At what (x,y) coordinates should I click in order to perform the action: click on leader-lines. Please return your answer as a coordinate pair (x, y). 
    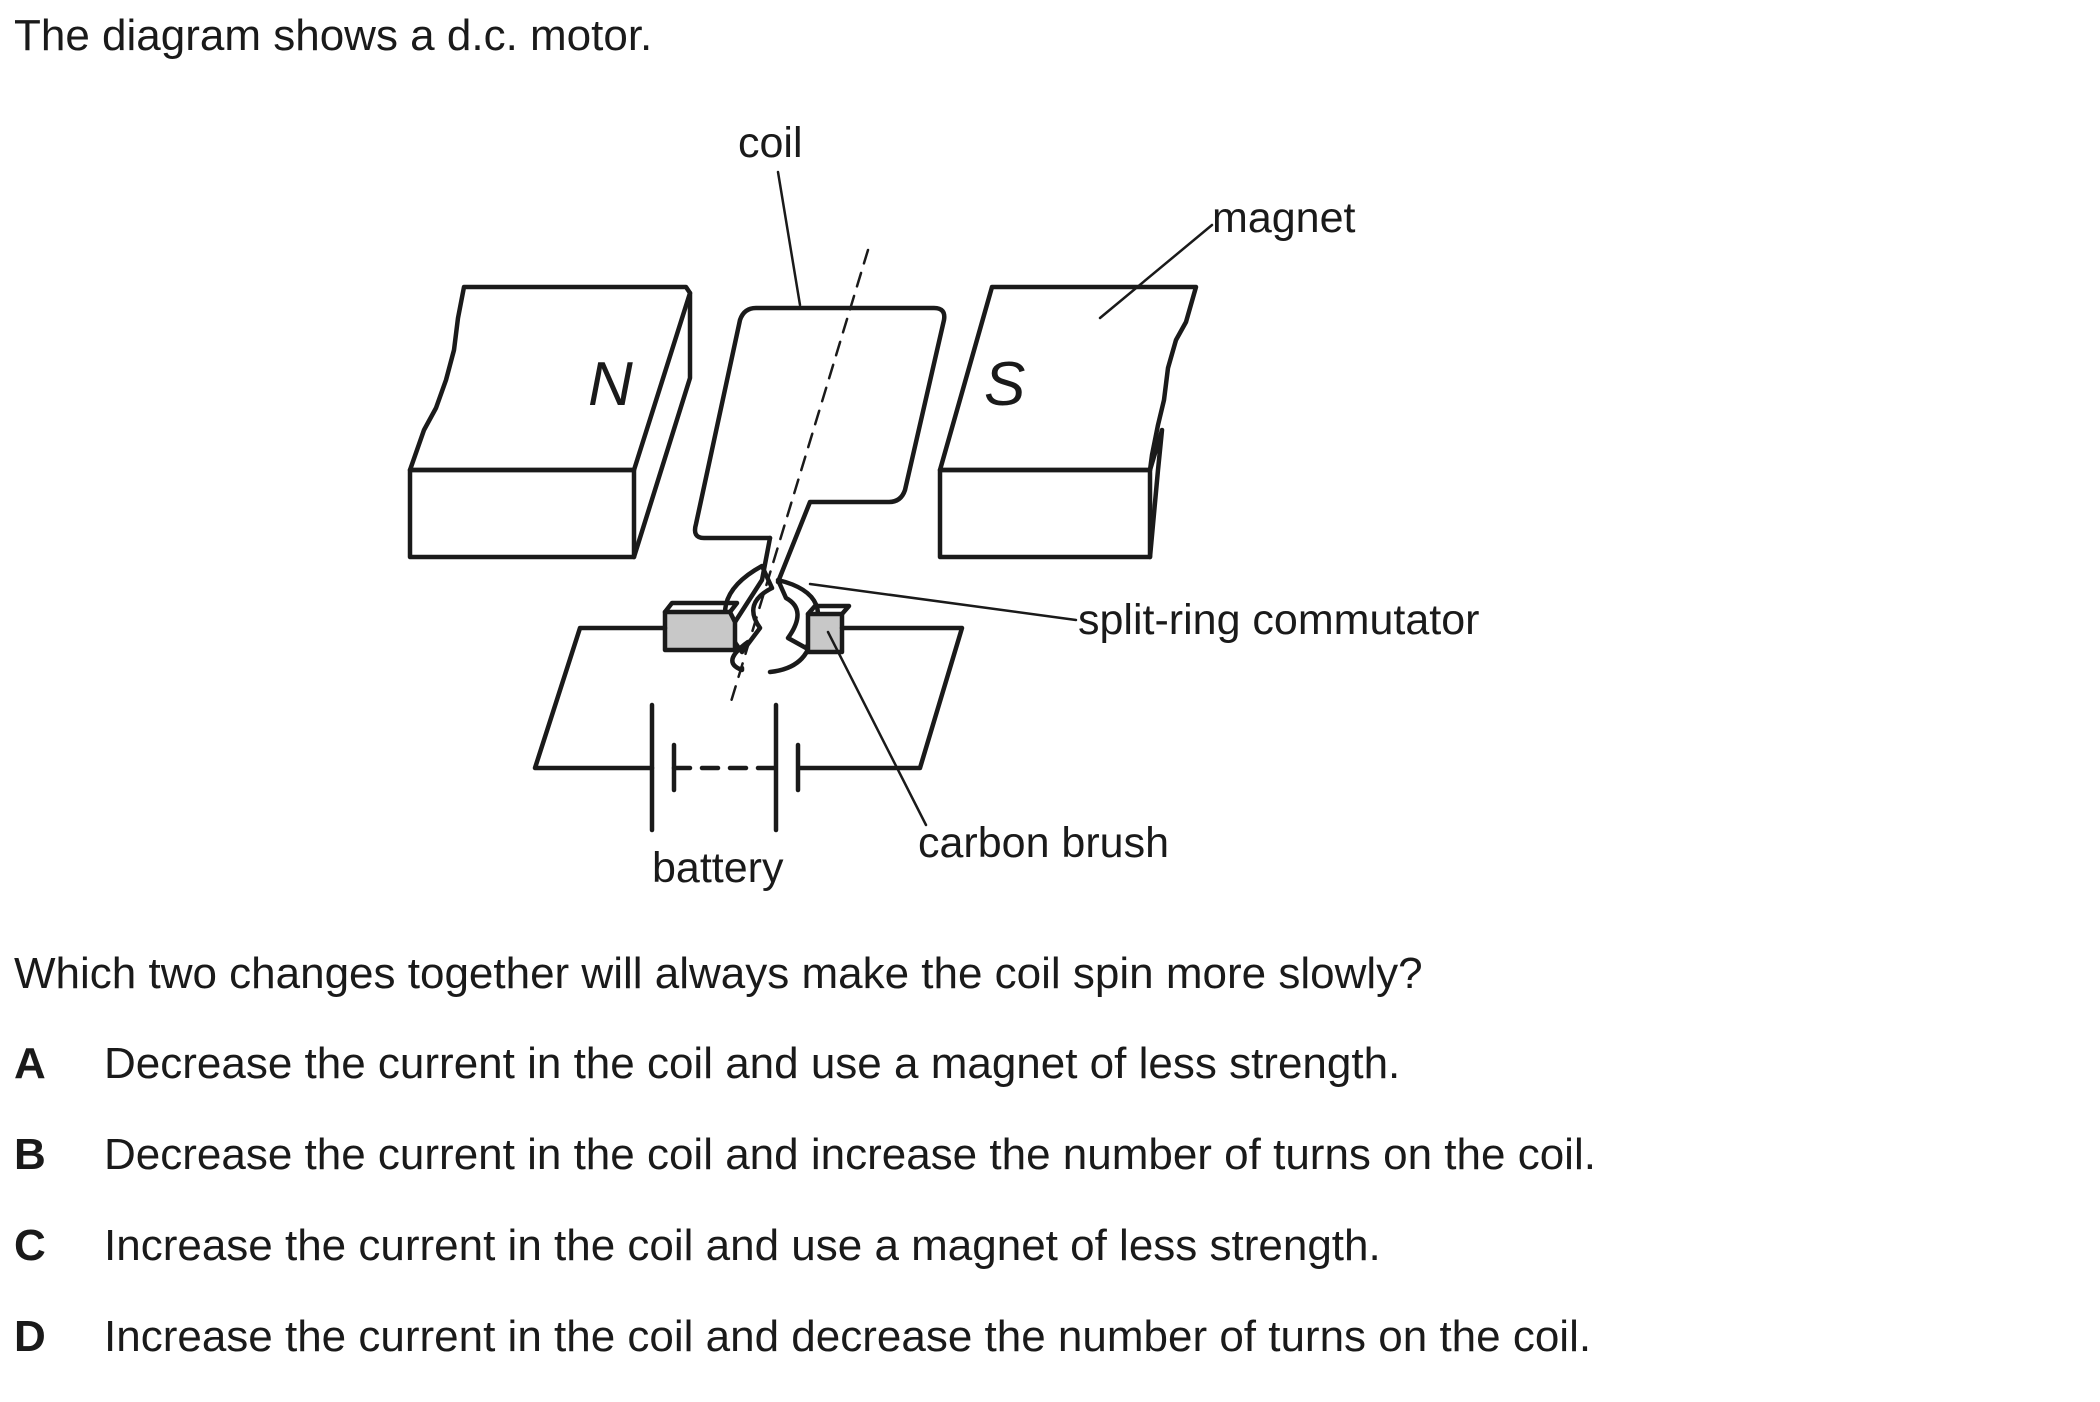
    Looking at the image, I should click on (995, 498).